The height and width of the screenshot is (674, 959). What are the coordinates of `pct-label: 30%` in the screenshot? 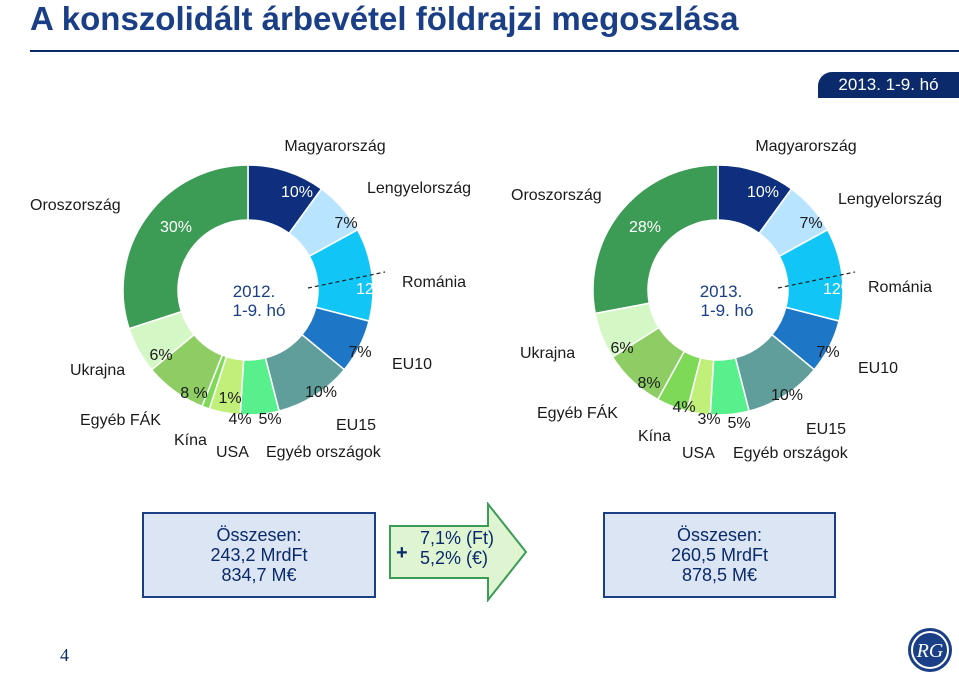 It's located at (176, 227).